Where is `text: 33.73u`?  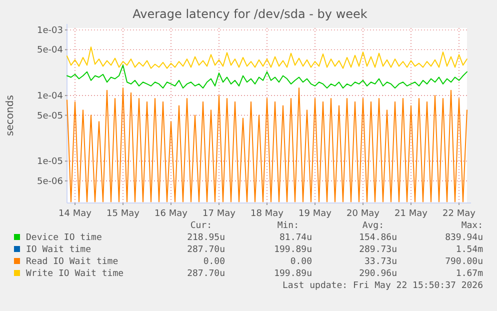 text: 33.73u is located at coordinates (380, 262).